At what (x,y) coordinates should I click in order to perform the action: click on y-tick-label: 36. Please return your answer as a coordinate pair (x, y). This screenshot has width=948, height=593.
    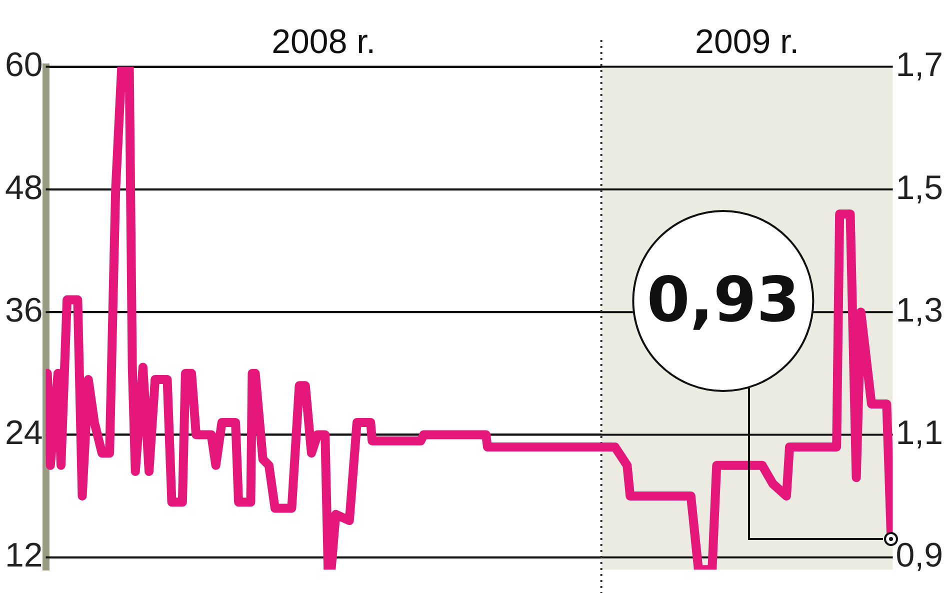
    Looking at the image, I should click on (23, 310).